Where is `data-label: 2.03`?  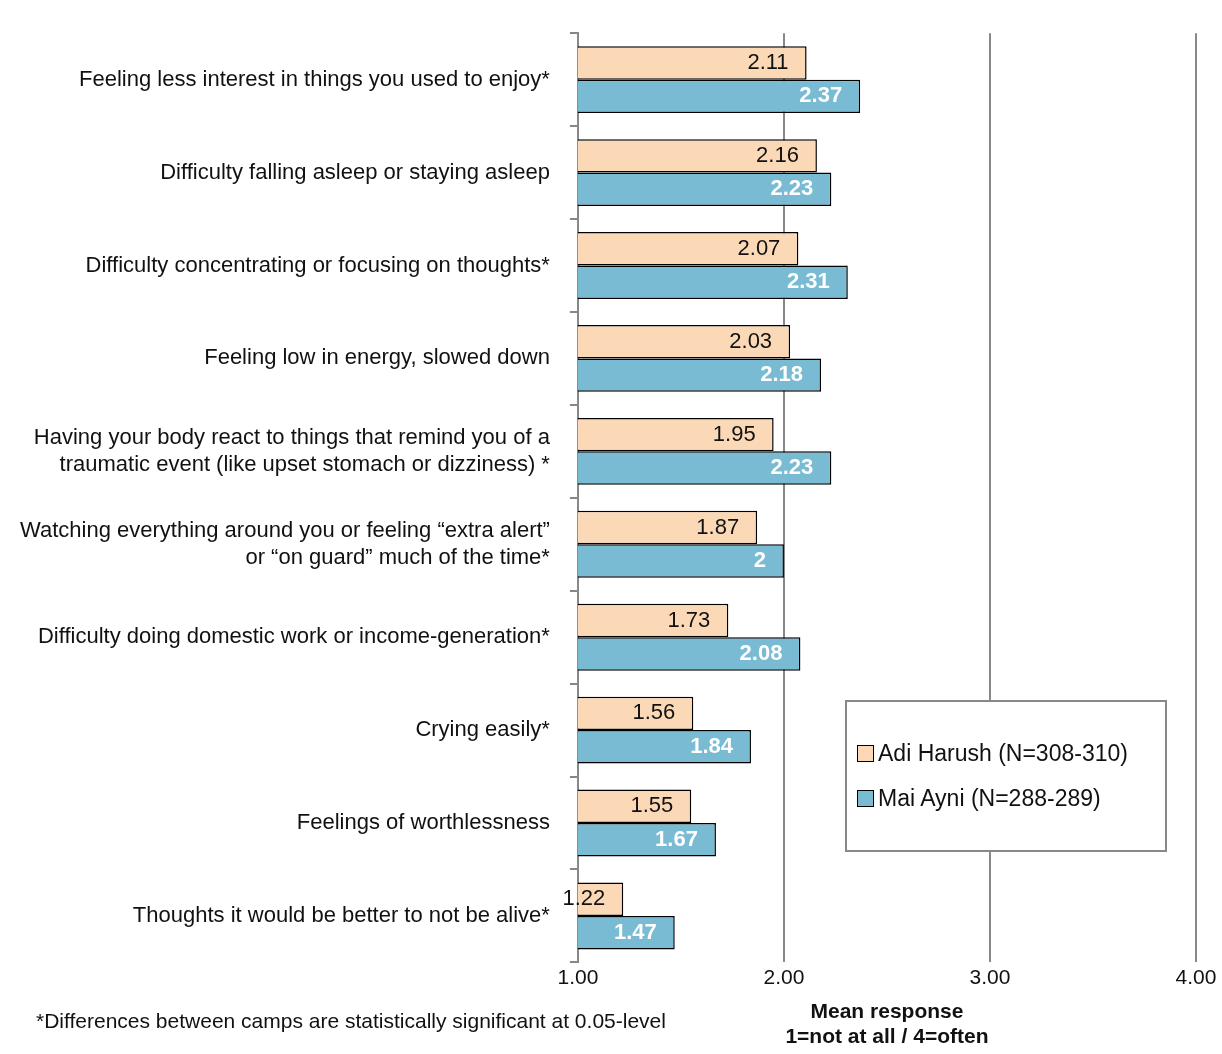
data-label: 2.03 is located at coordinates (751, 340).